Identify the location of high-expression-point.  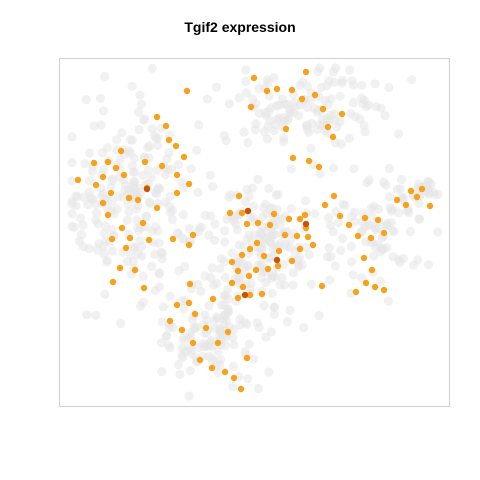
(248, 211).